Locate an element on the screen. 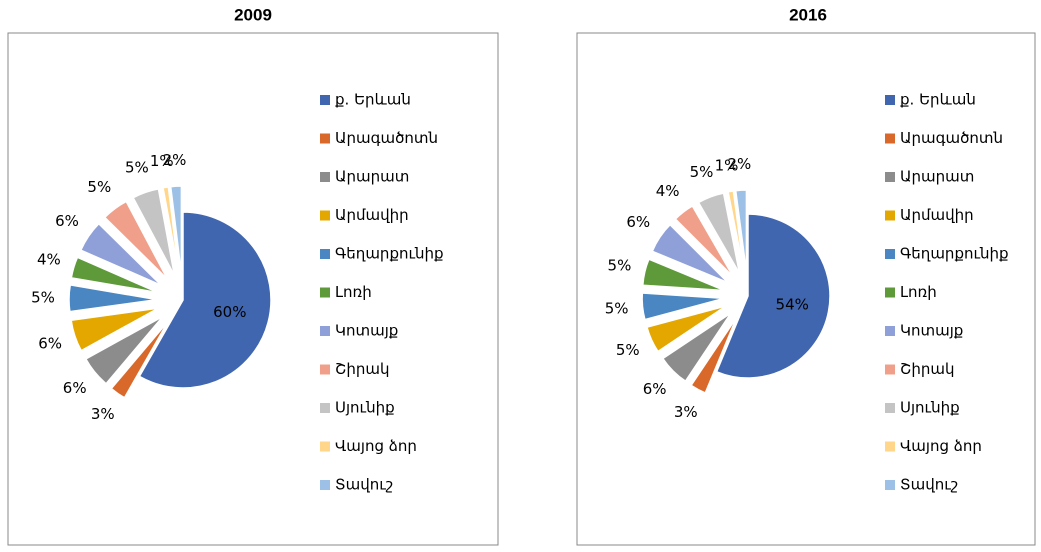 The width and height of the screenshot is (1041, 552). data-label: 60% is located at coordinates (229, 312).